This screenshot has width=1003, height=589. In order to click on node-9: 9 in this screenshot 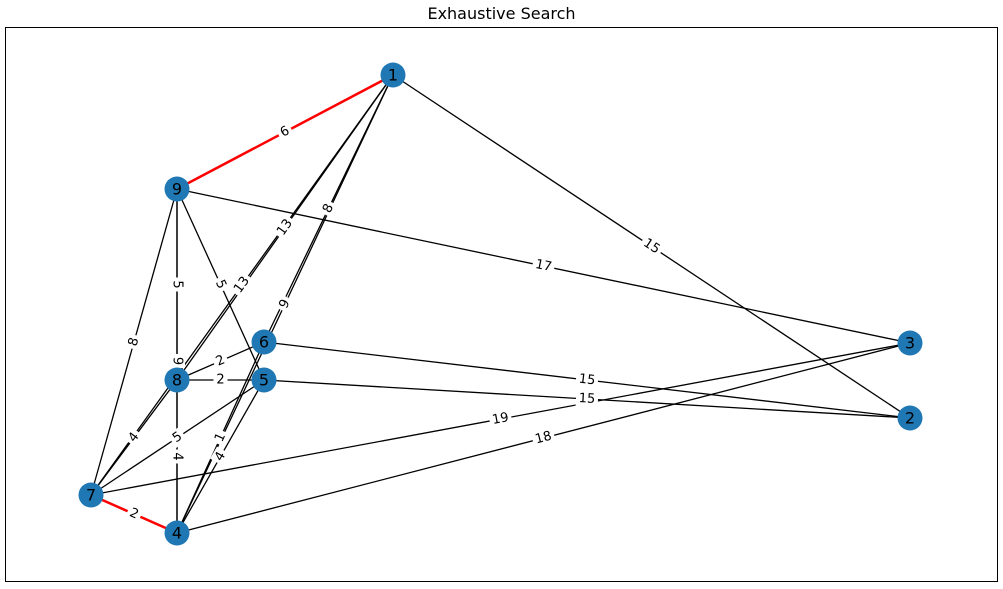, I will do `click(177, 189)`.